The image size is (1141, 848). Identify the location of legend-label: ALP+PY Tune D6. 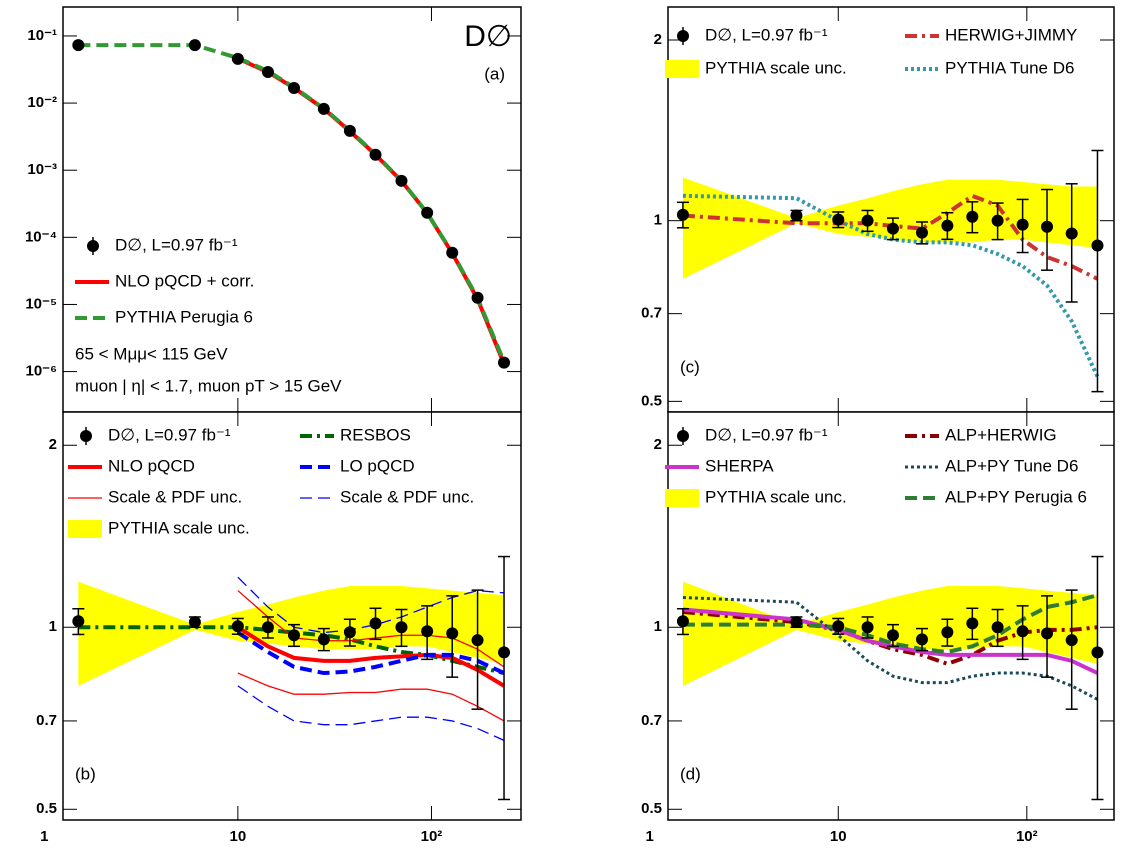
(1011, 465).